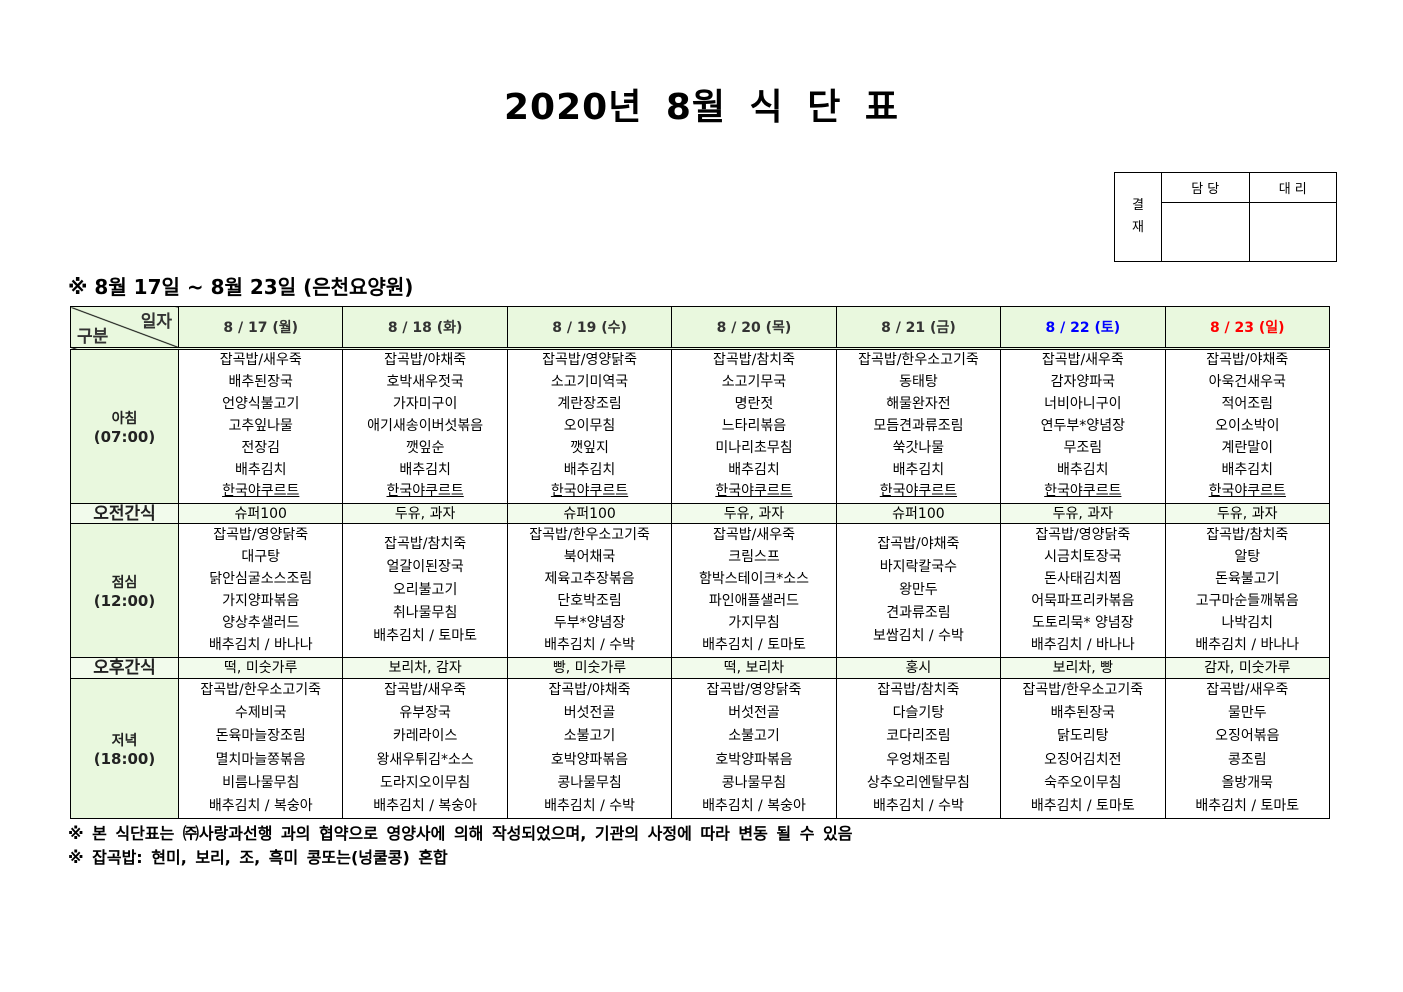 The height and width of the screenshot is (992, 1403). Describe the element at coordinates (1247, 578) in the screenshot. I see `menu-item: 돈육불고기` at that location.